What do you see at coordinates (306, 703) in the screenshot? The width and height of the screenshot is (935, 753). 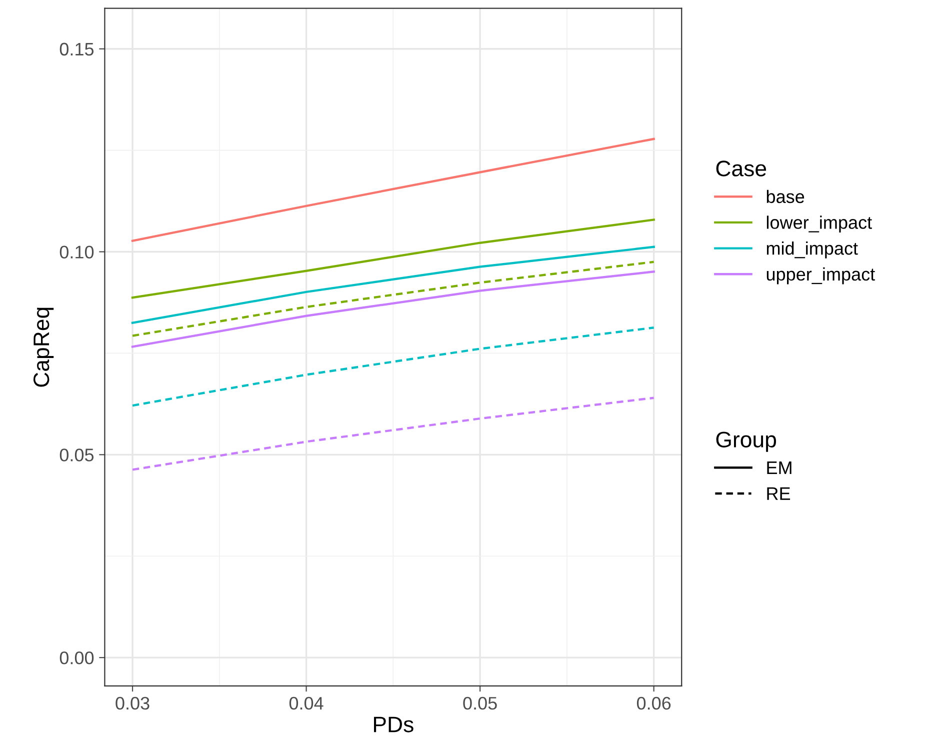 I see `x-tick-label: 0.04` at bounding box center [306, 703].